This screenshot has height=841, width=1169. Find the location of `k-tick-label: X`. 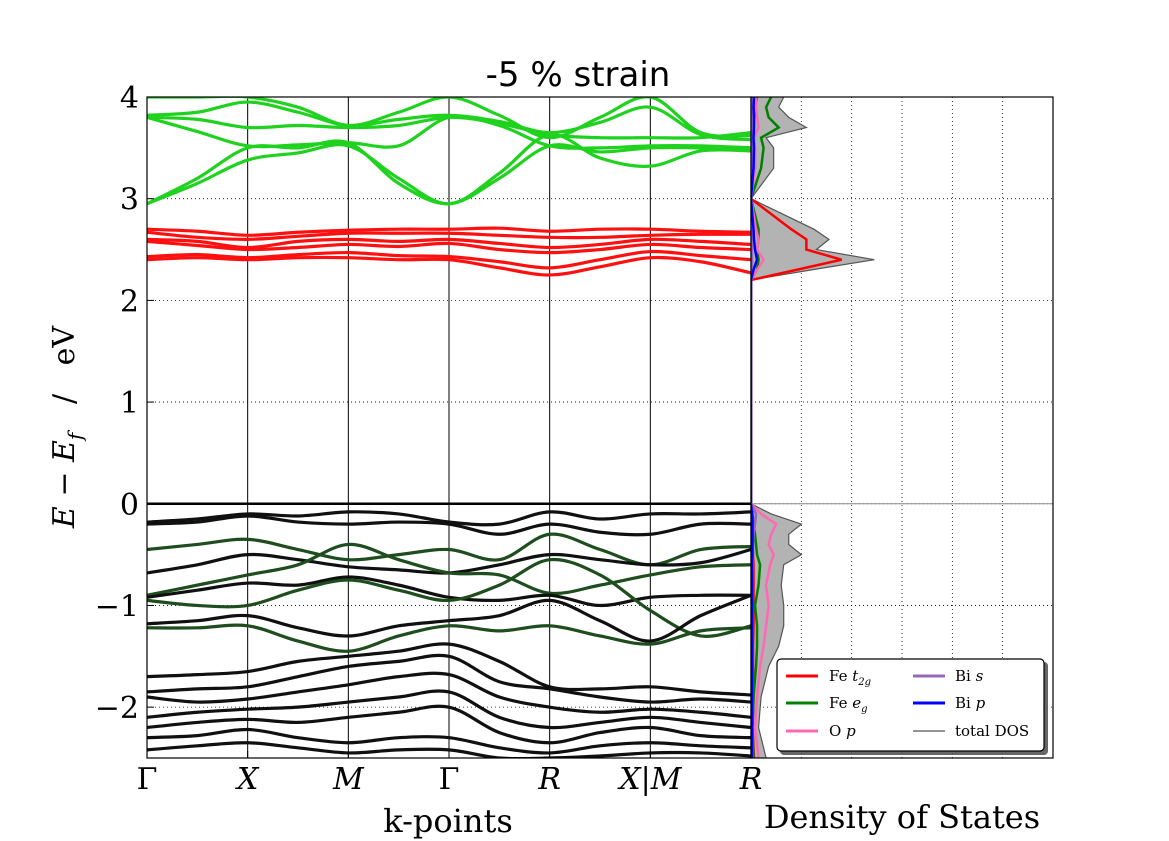

k-tick-label: X is located at coordinates (247, 779).